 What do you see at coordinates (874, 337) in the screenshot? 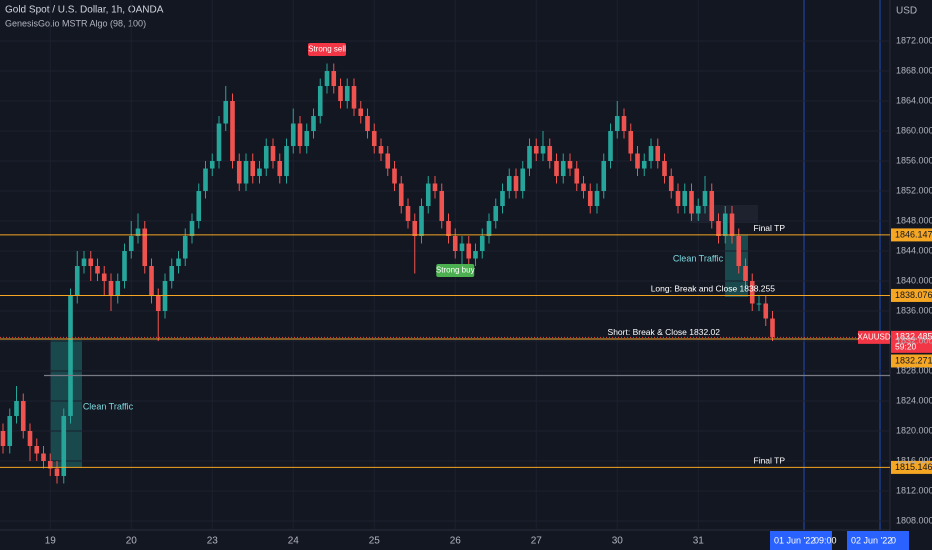
I see `symbol-badge` at bounding box center [874, 337].